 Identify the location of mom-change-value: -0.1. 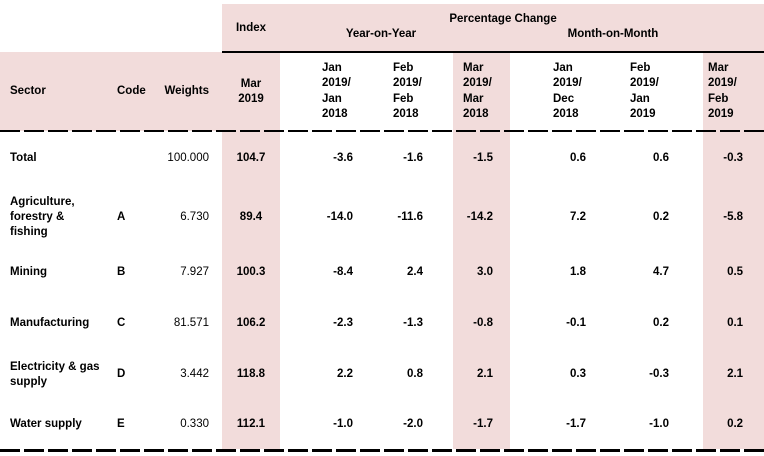
(576, 322).